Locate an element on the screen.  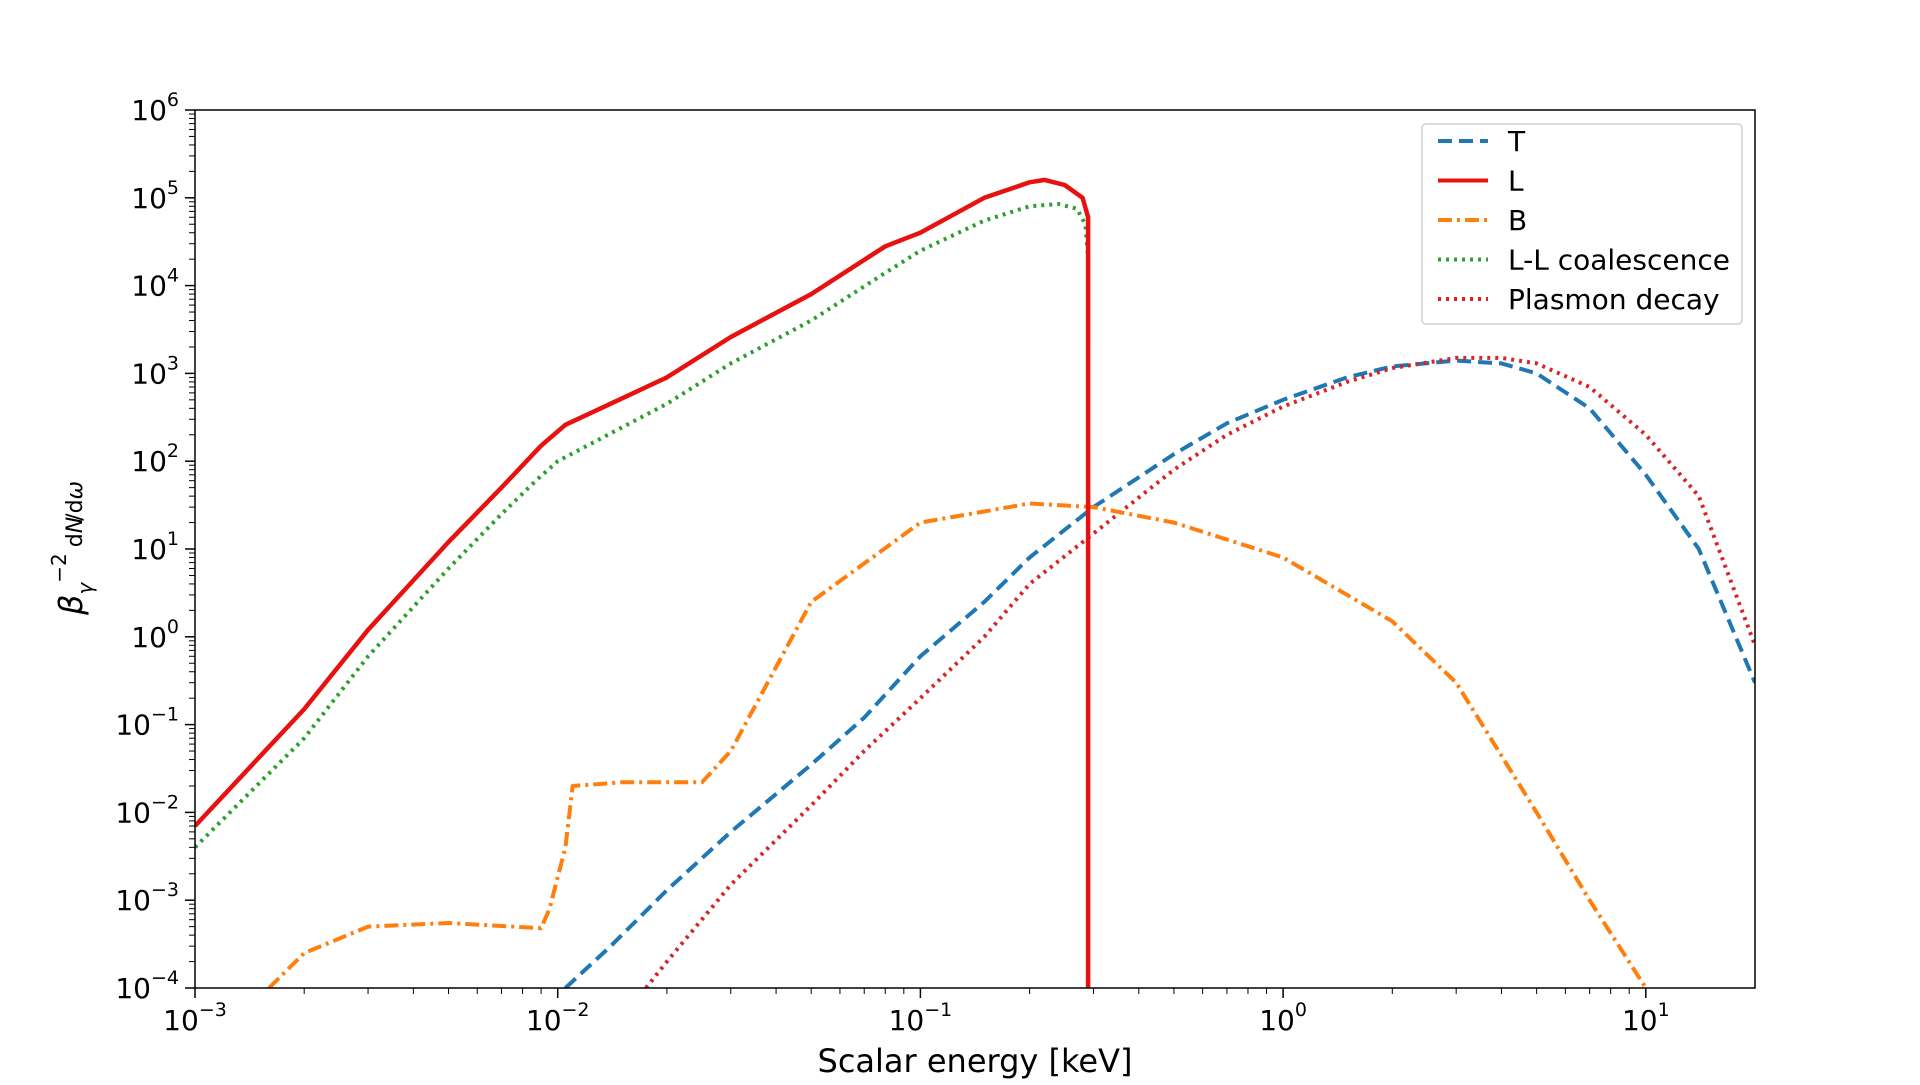
svg-text: βγ−2dN/dω is located at coordinates (72, 548).